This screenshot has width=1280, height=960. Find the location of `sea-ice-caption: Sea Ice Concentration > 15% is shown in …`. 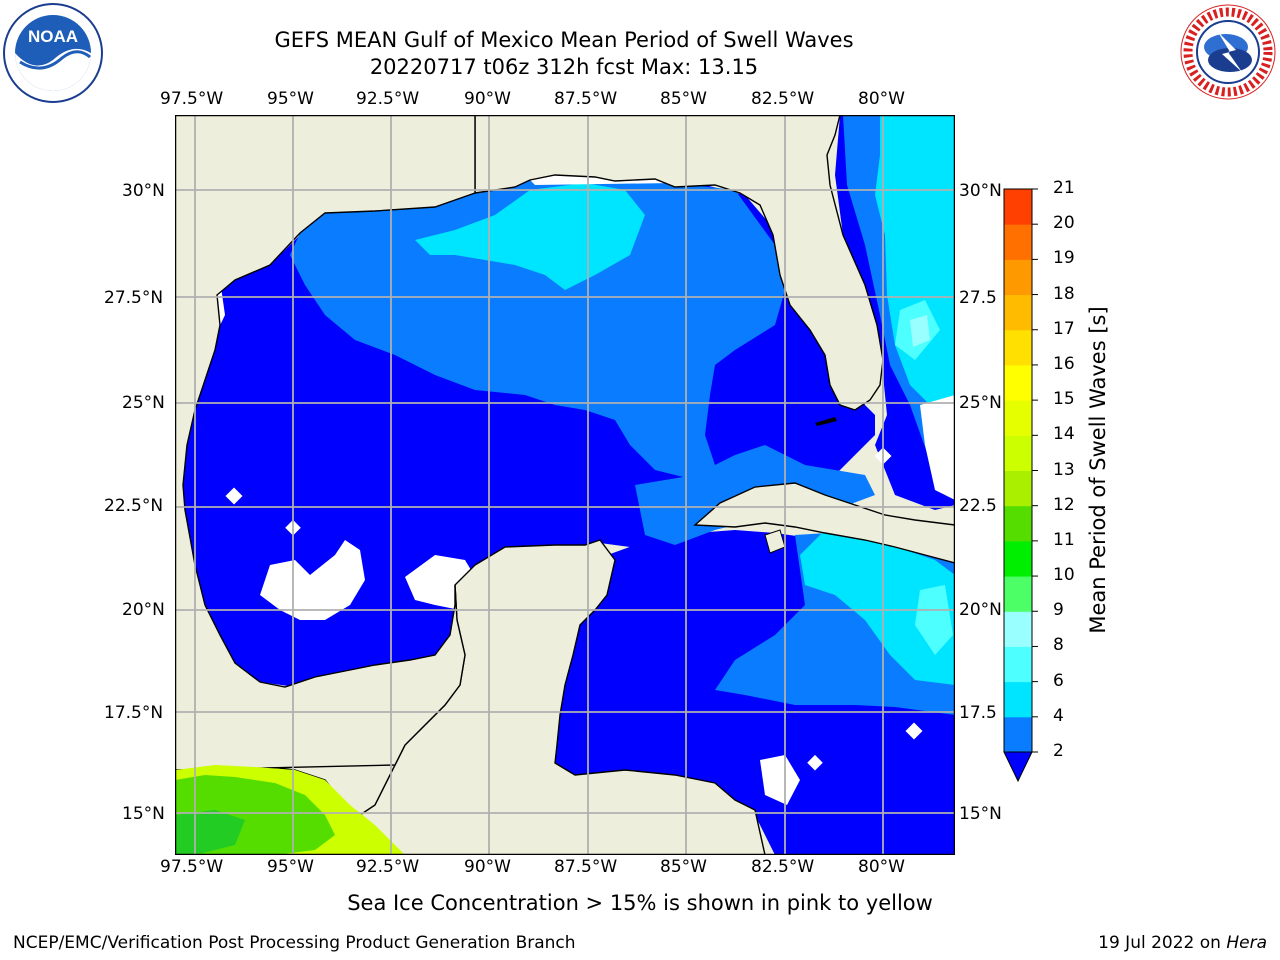

sea-ice-caption: Sea Ice Concentration > 15% is shown in … is located at coordinates (640, 903).